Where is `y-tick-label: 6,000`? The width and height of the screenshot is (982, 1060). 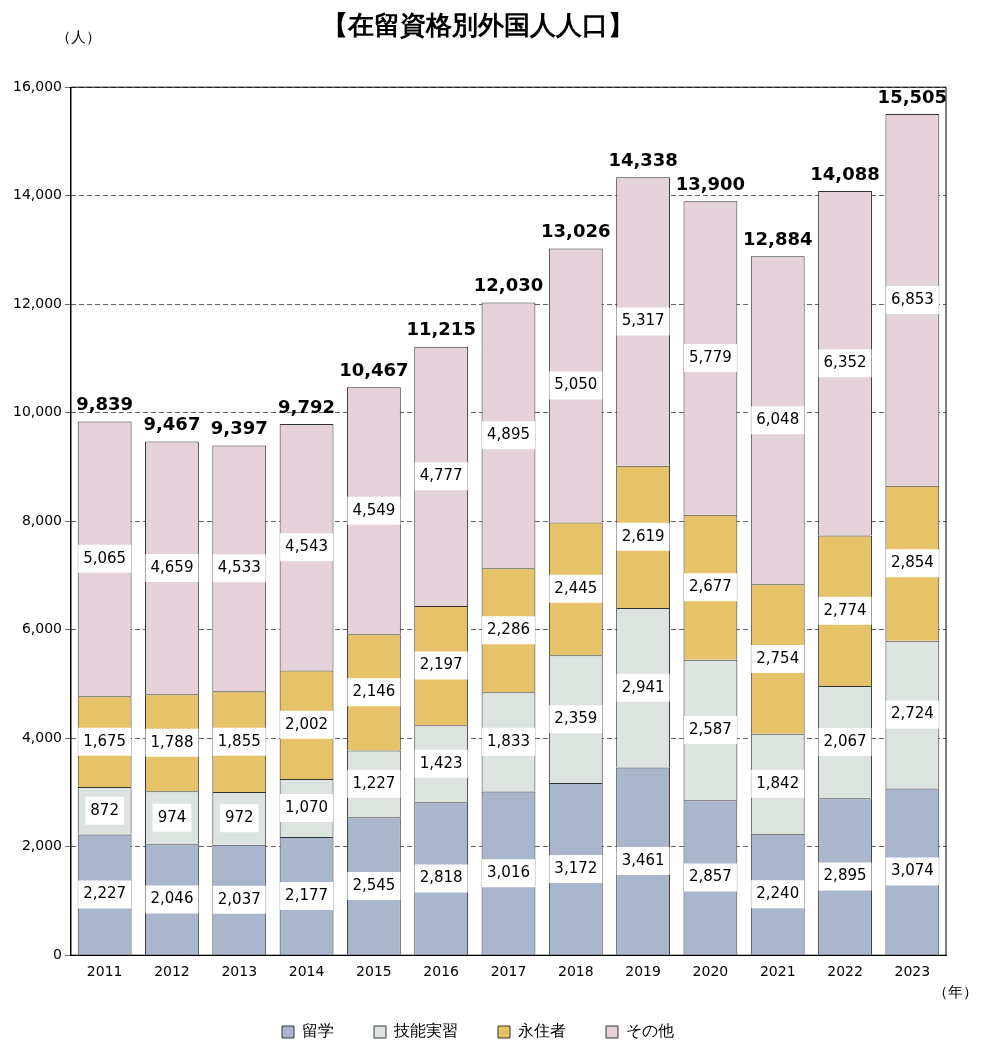
y-tick-label: 6,000 is located at coordinates (41, 628).